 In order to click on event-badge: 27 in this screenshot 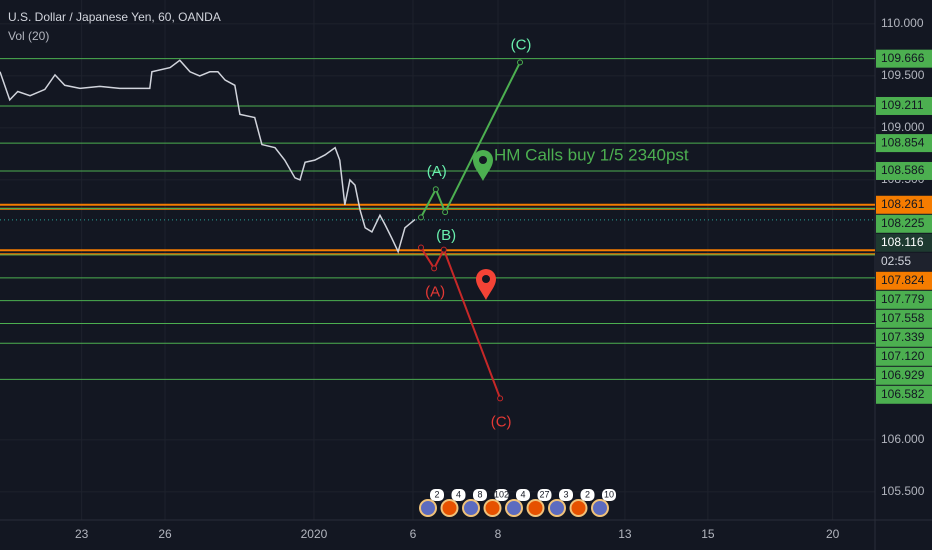, I will do `click(539, 503)`.